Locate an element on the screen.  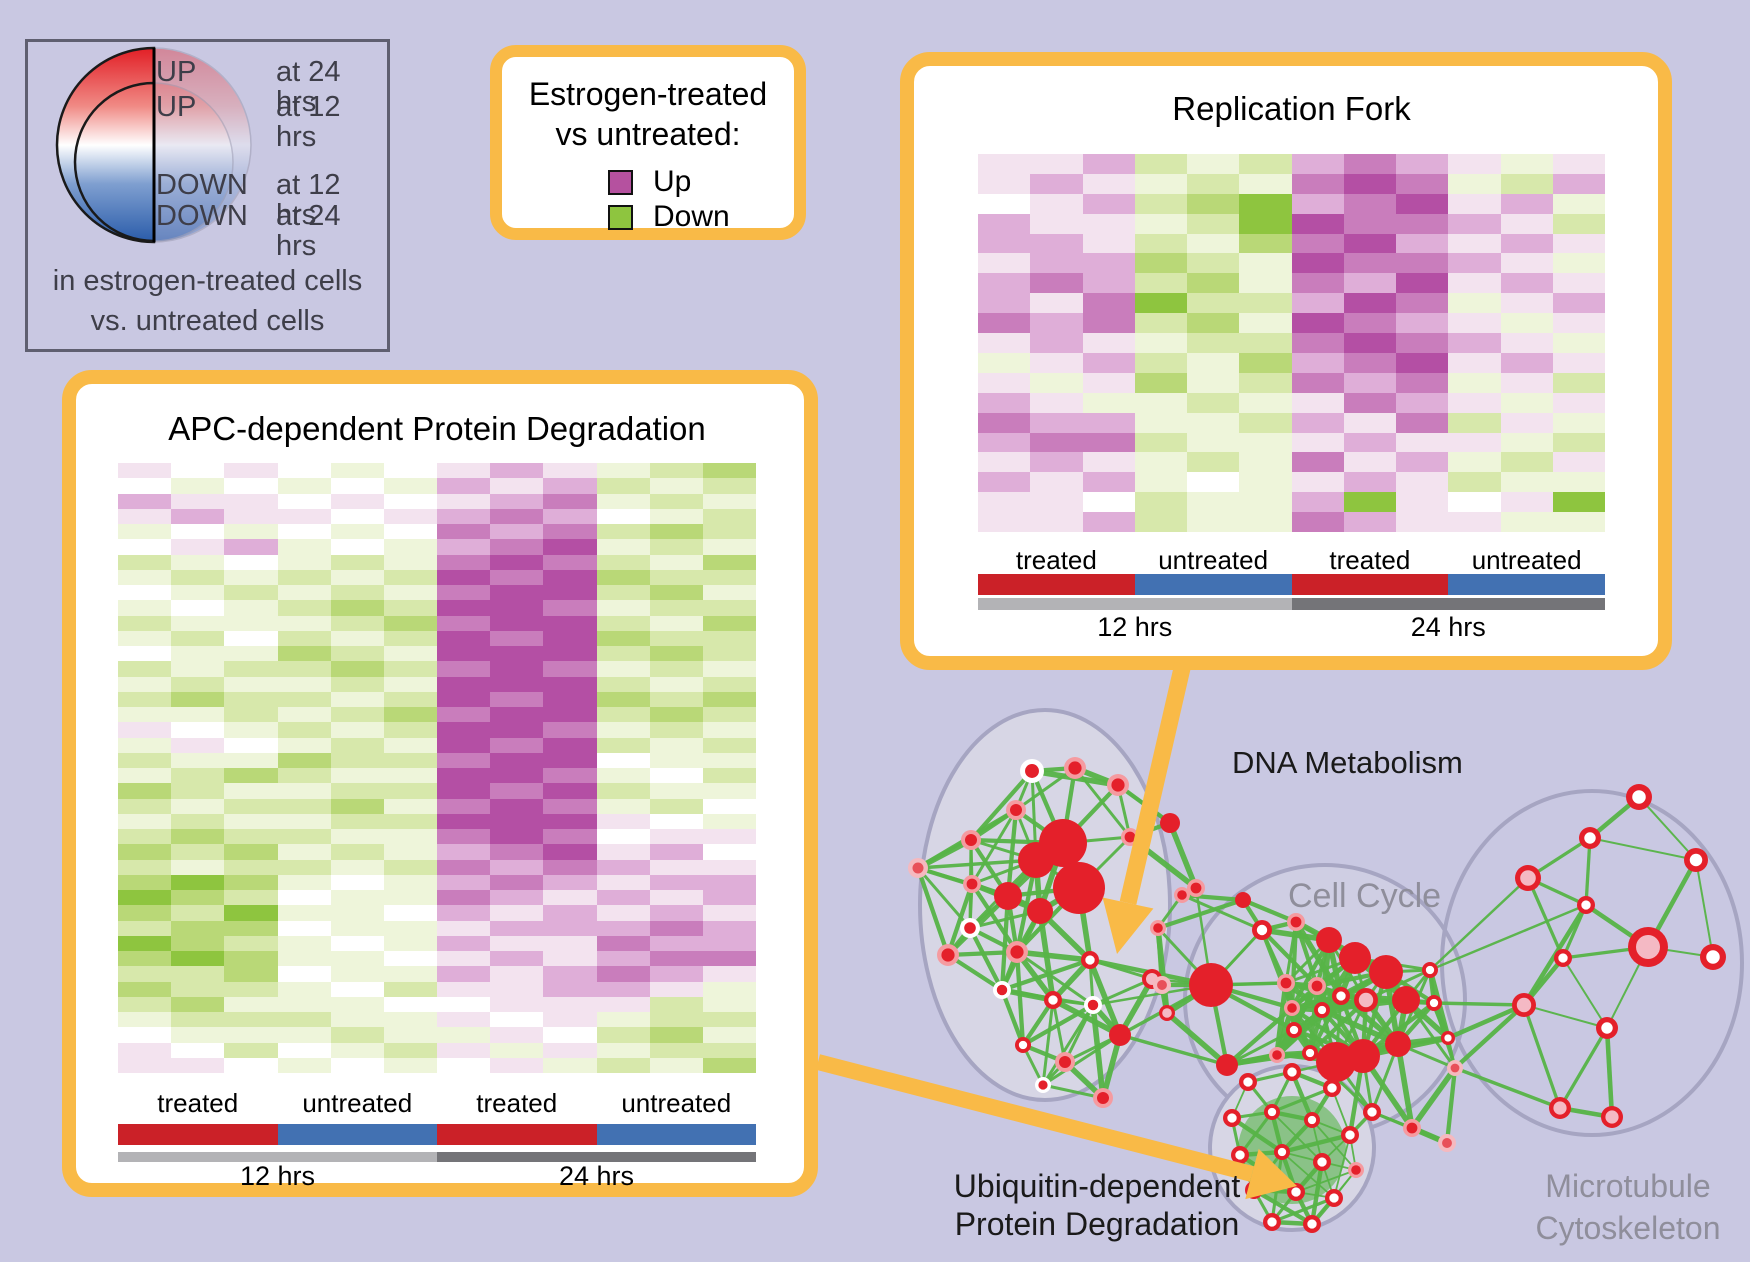
legend-footer-line2: vs. untreated cells is located at coordinates (207, 321).